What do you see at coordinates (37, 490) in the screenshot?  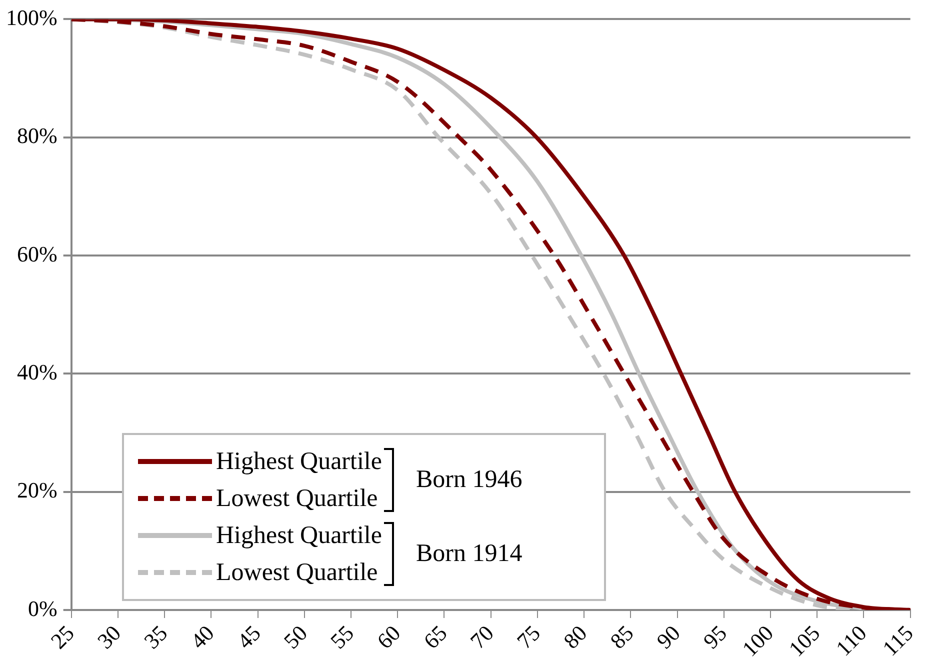 I see `y-tick-label: 20%` at bounding box center [37, 490].